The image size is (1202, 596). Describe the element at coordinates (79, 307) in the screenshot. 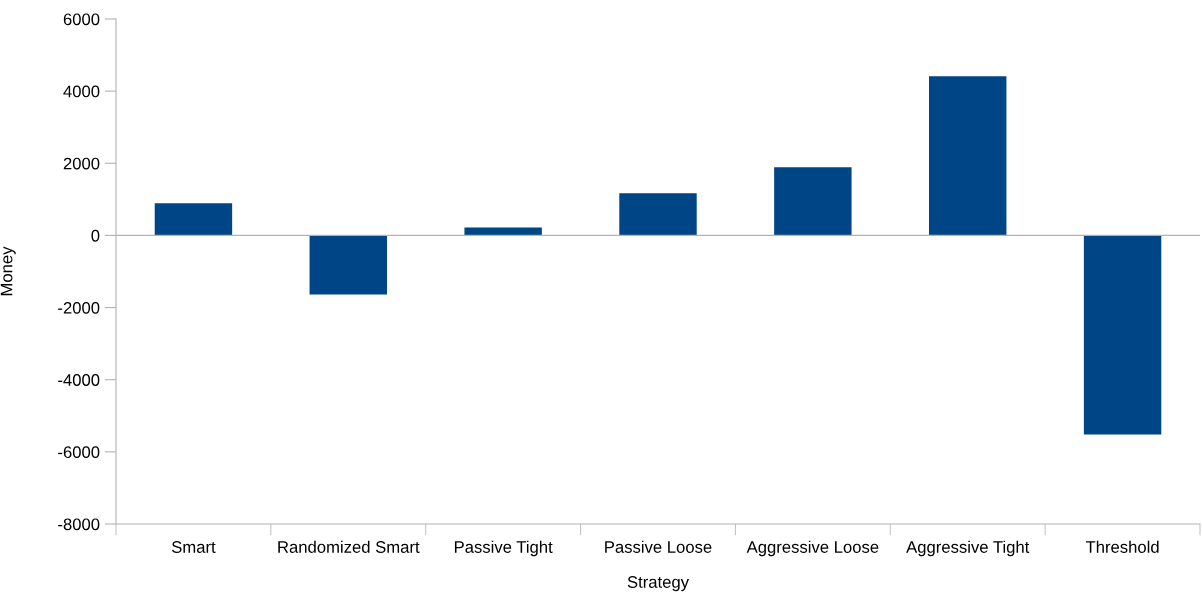

I see `y-tick-label: -2000` at that location.